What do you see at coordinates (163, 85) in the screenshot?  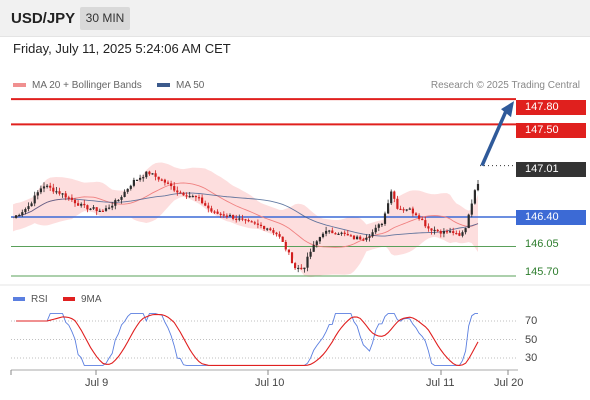 I see `ma50-swatch` at bounding box center [163, 85].